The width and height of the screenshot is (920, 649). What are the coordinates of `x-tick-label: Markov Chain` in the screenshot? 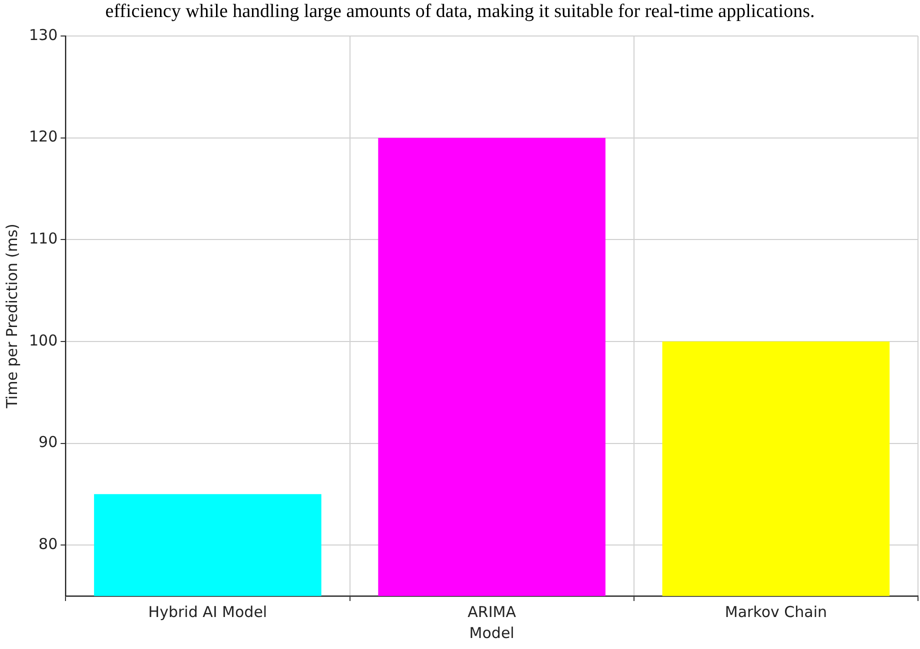 It's located at (775, 611).